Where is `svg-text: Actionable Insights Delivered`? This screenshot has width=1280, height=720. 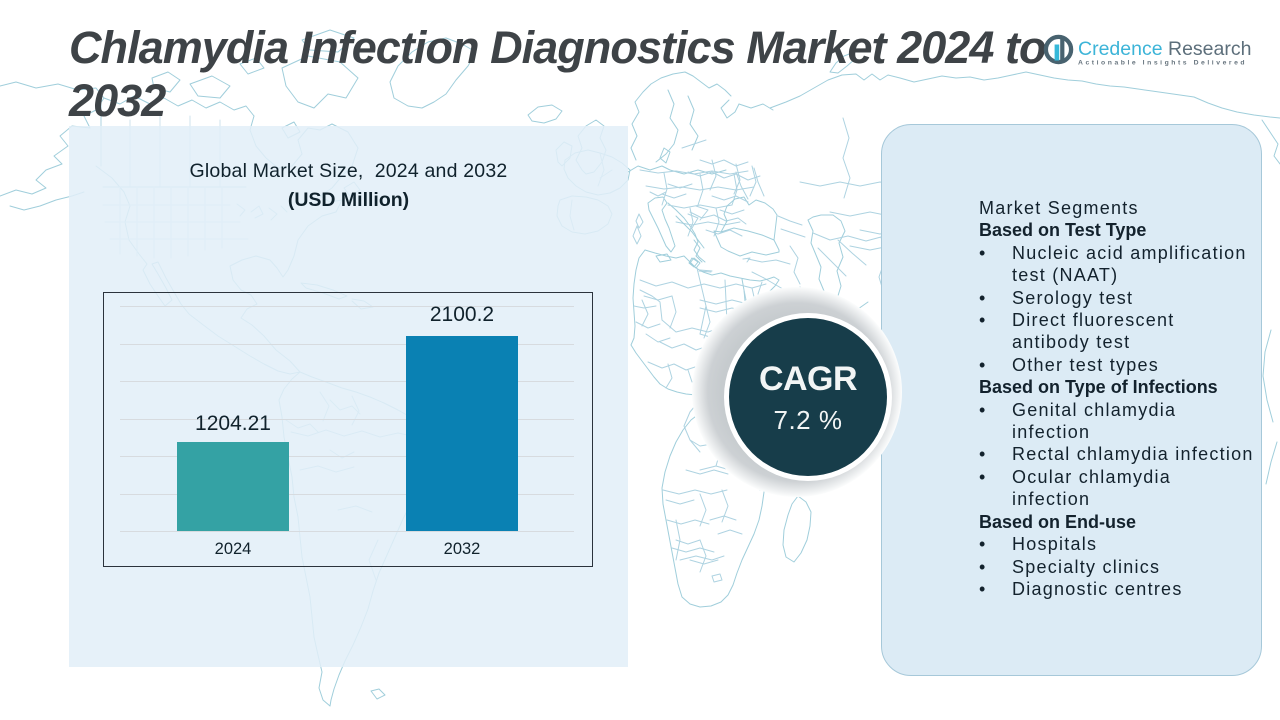
svg-text: Actionable Insights Delivered is located at coordinates (1162, 63).